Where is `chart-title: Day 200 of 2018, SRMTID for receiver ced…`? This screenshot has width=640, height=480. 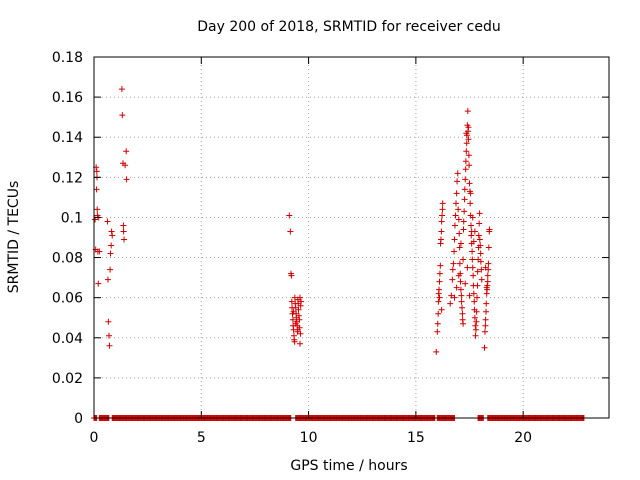 chart-title: Day 200 of 2018, SRMTID for receiver ced… is located at coordinates (348, 27).